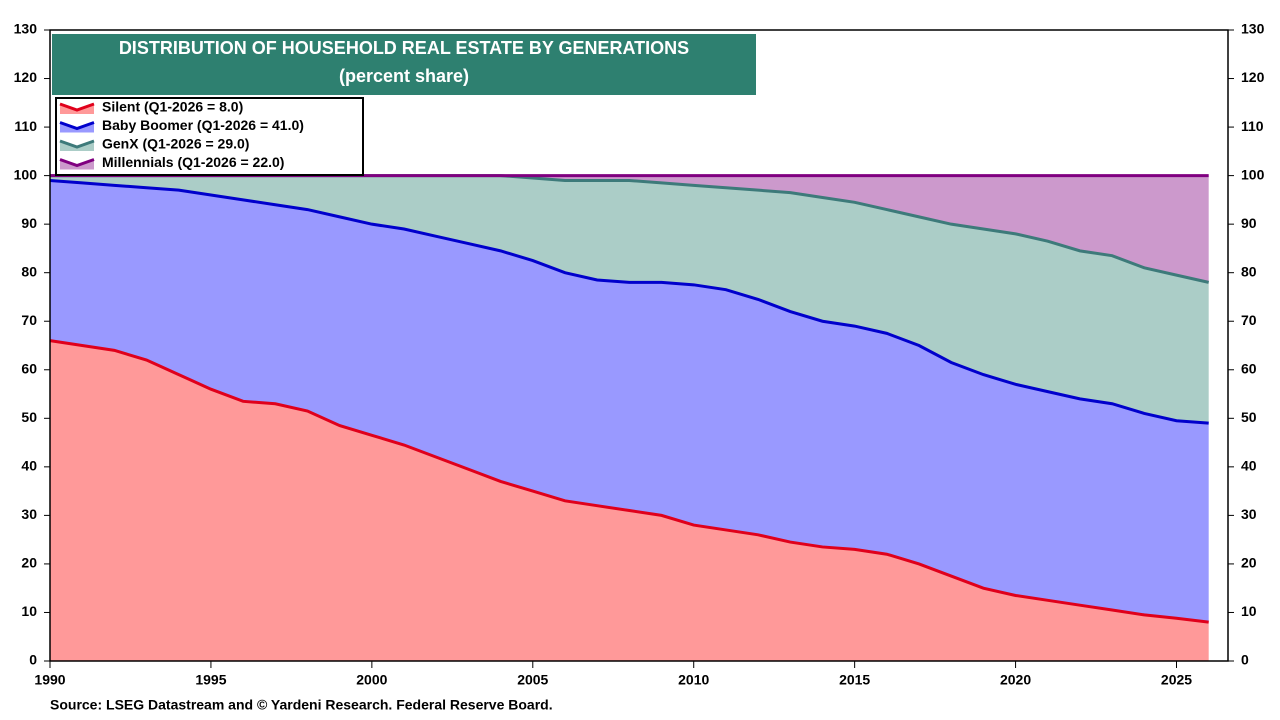 The height and width of the screenshot is (720, 1280). What do you see at coordinates (210, 680) in the screenshot?
I see `x-tick-label: 1995` at bounding box center [210, 680].